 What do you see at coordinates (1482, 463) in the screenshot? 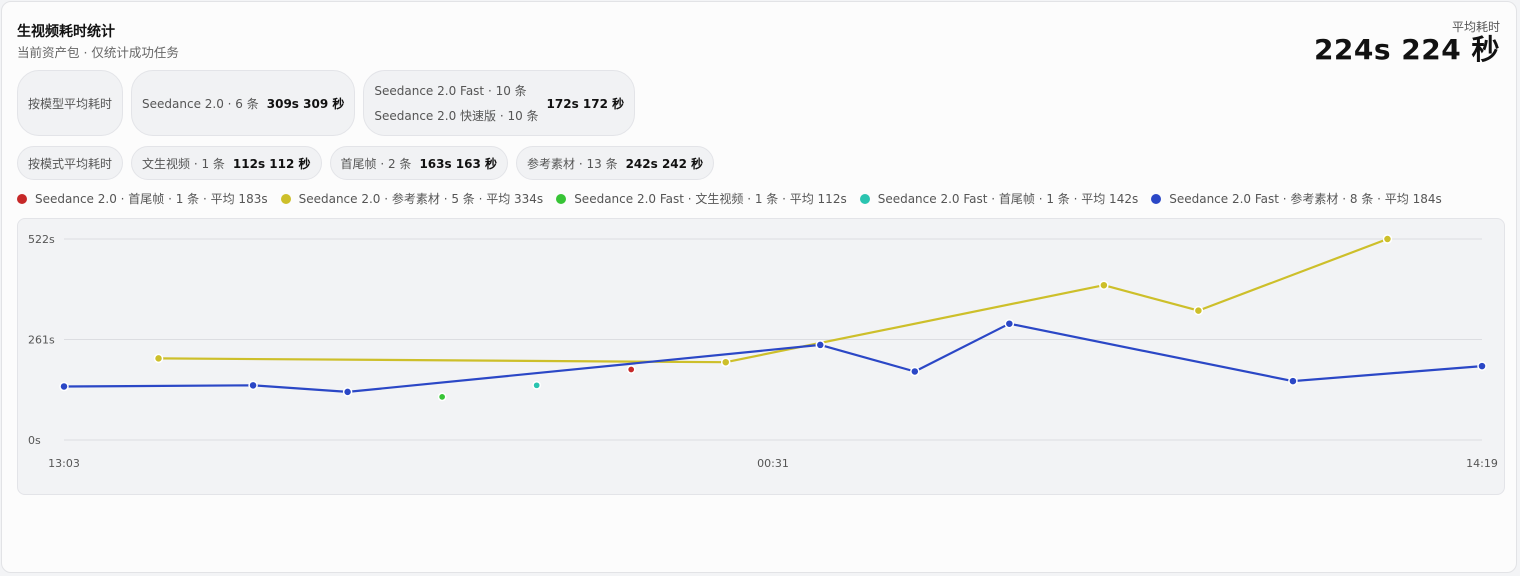
I see `x-tick-label: 14:19` at bounding box center [1482, 463].